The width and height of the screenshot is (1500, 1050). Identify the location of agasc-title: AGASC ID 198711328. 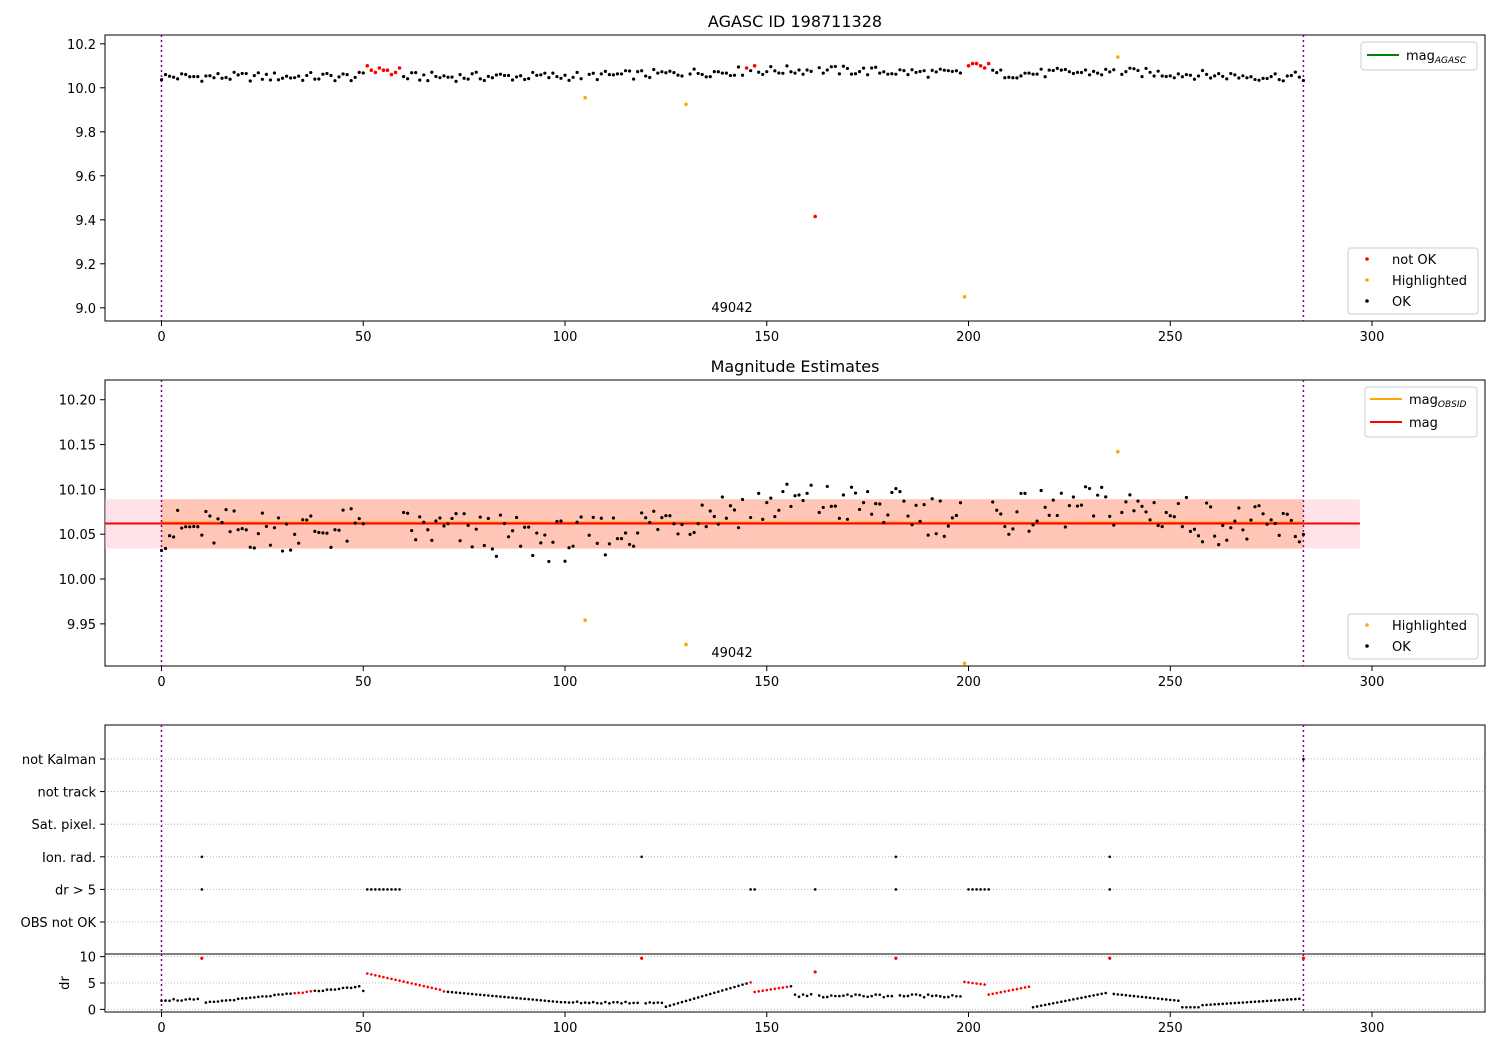
(795, 21).